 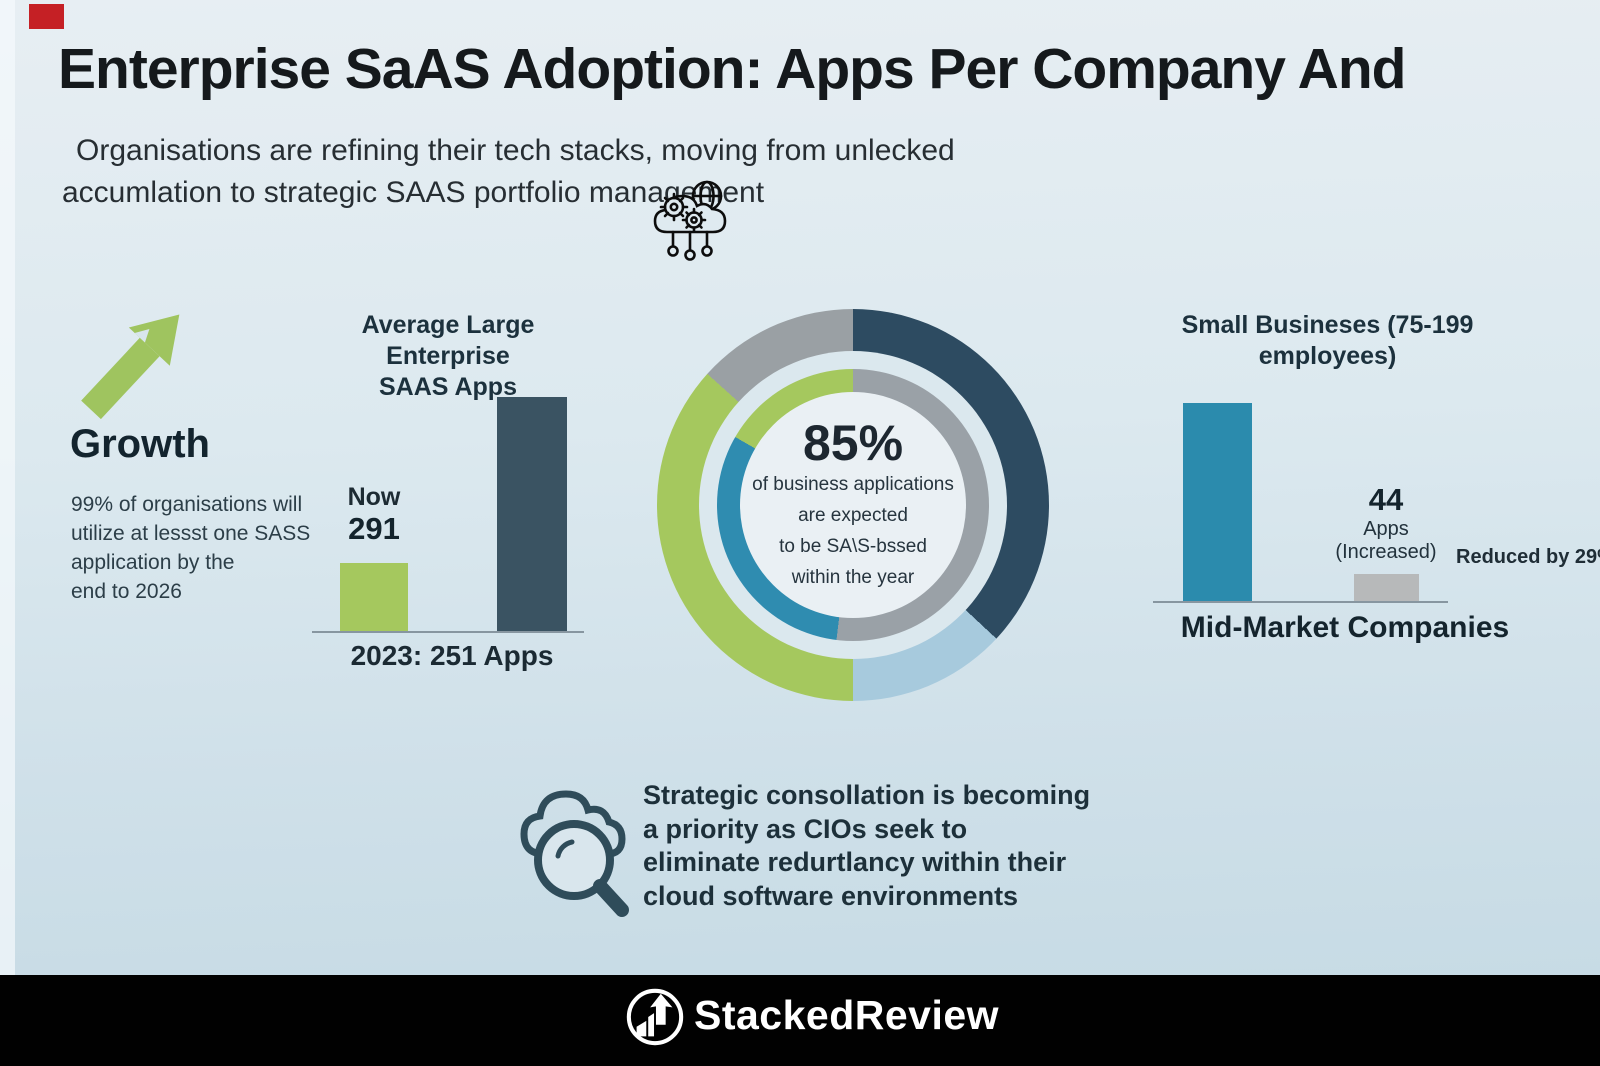 I want to click on enterprise-chart-title: Average Large Enterprise SAAS Apps, so click(x=448, y=356).